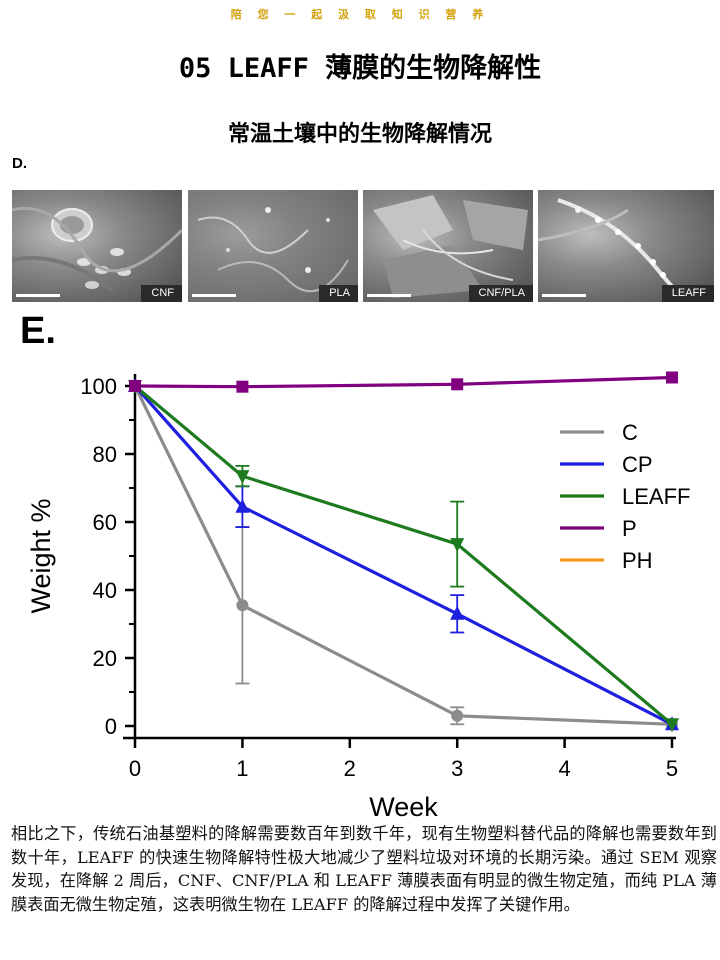 This screenshot has width=720, height=960. Describe the element at coordinates (564, 768) in the screenshot. I see `x-tick-label: 4` at that location.